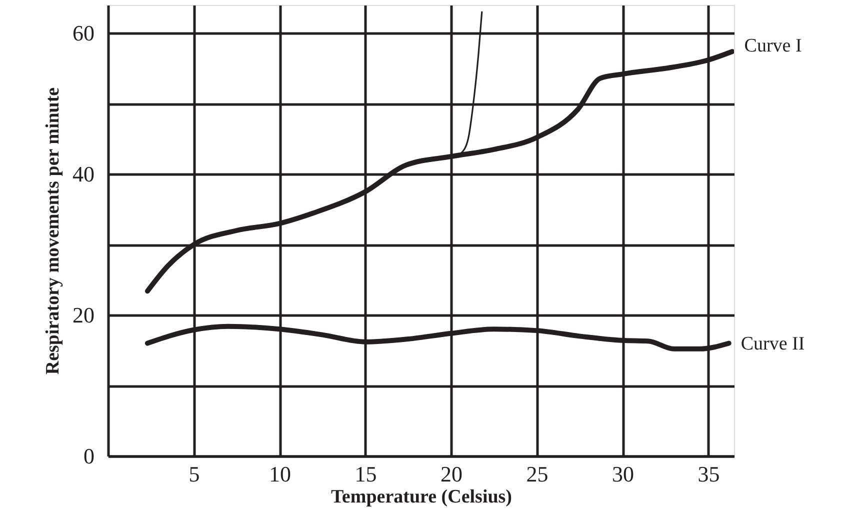  I want to click on x-tick-label: 35, so click(709, 474).